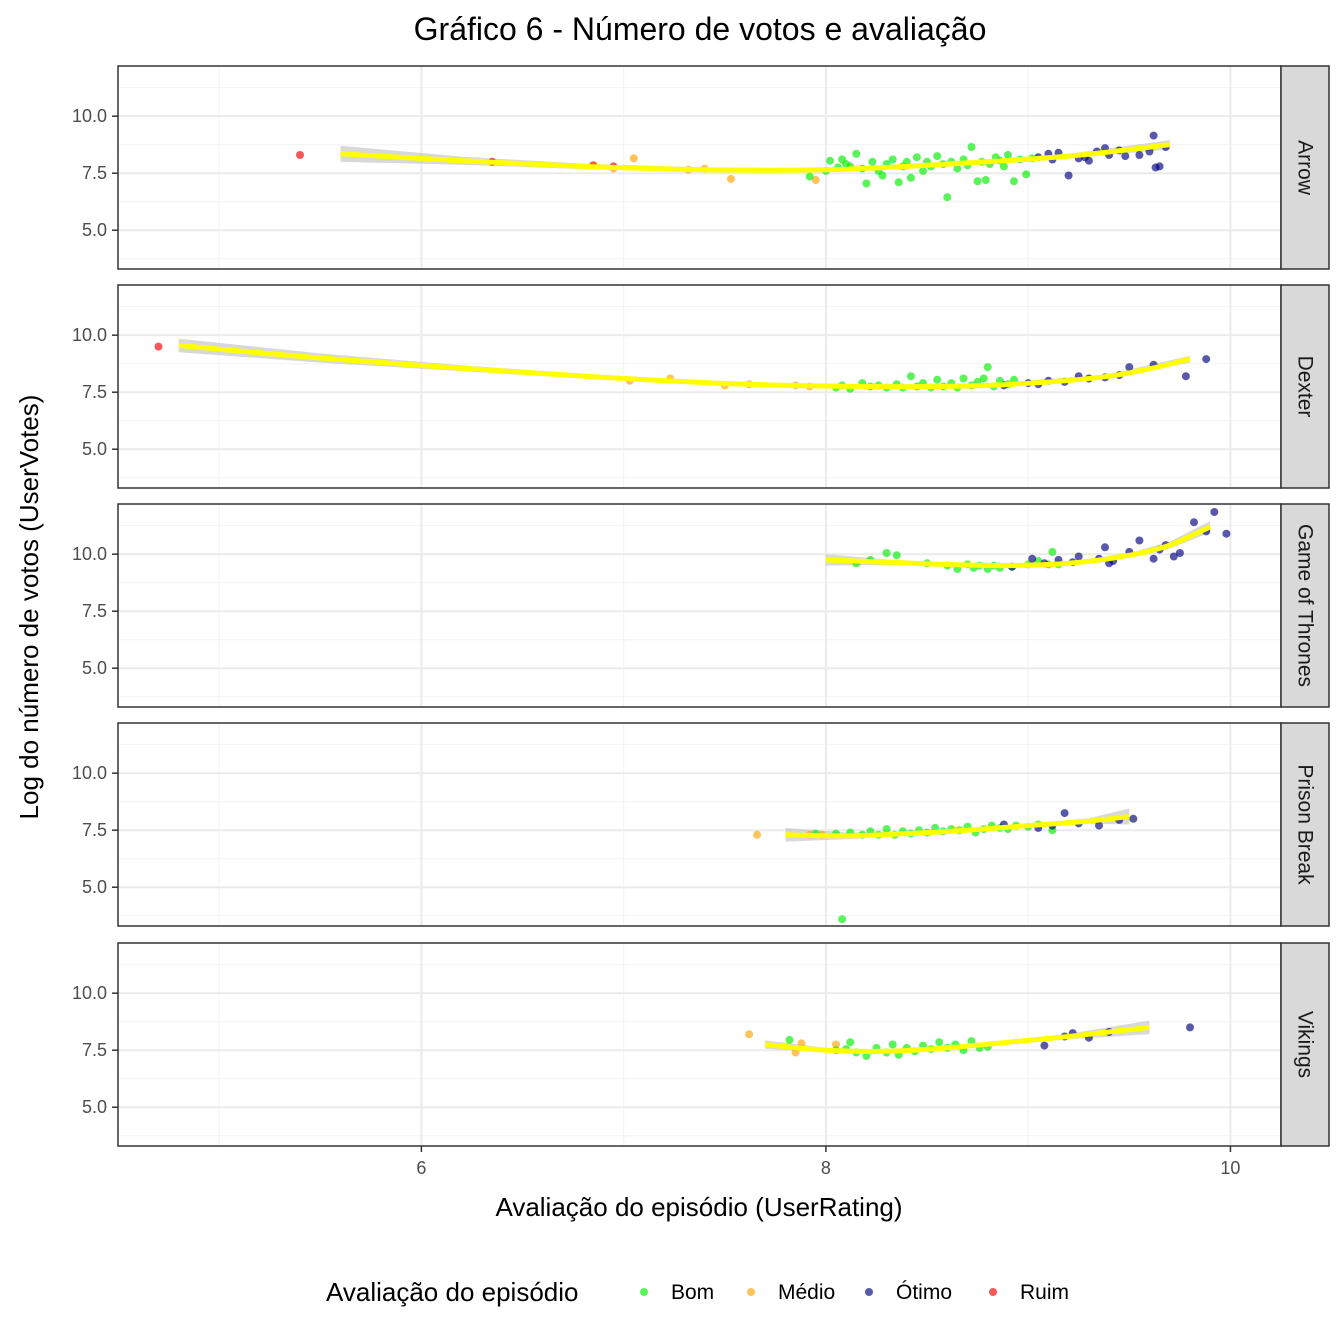  I want to click on facet-panel: 5.0 7.5 10.0 Game of Thrones, so click(701, 605).